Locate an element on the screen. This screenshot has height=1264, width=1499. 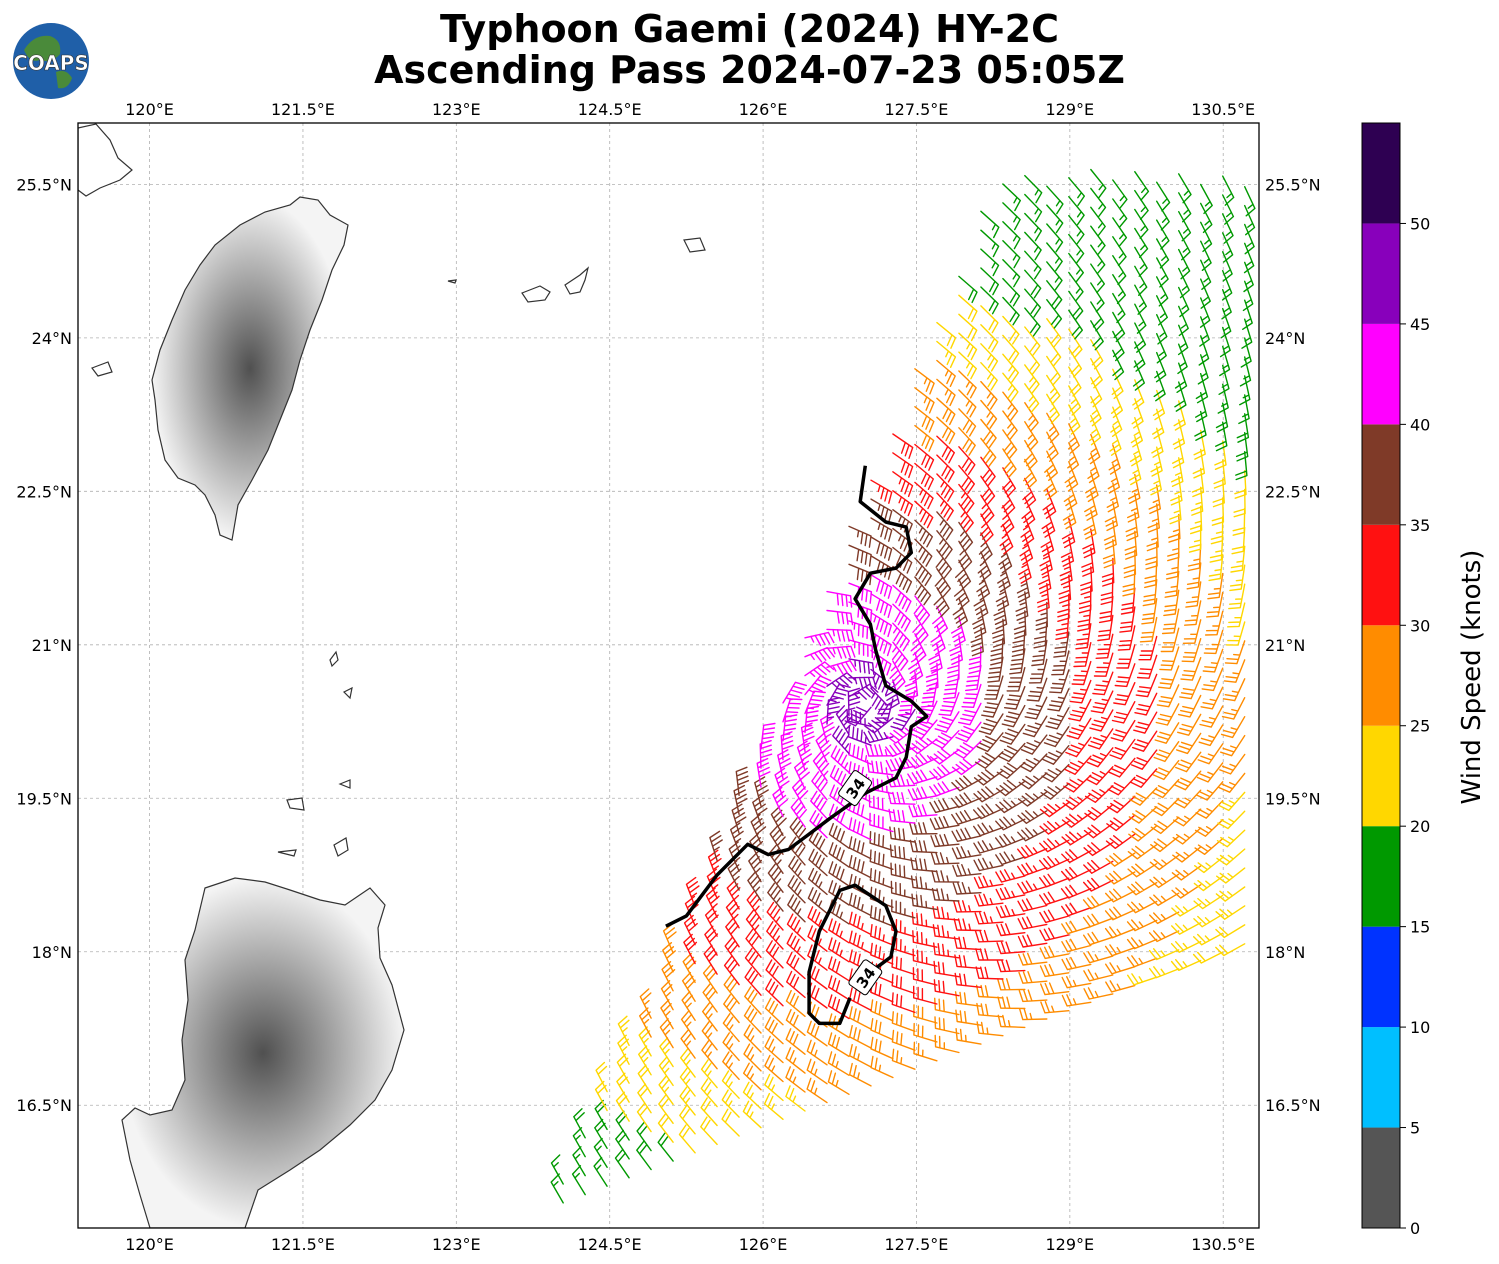
colorbar-tick-label: 10 is located at coordinates (1420, 1027).